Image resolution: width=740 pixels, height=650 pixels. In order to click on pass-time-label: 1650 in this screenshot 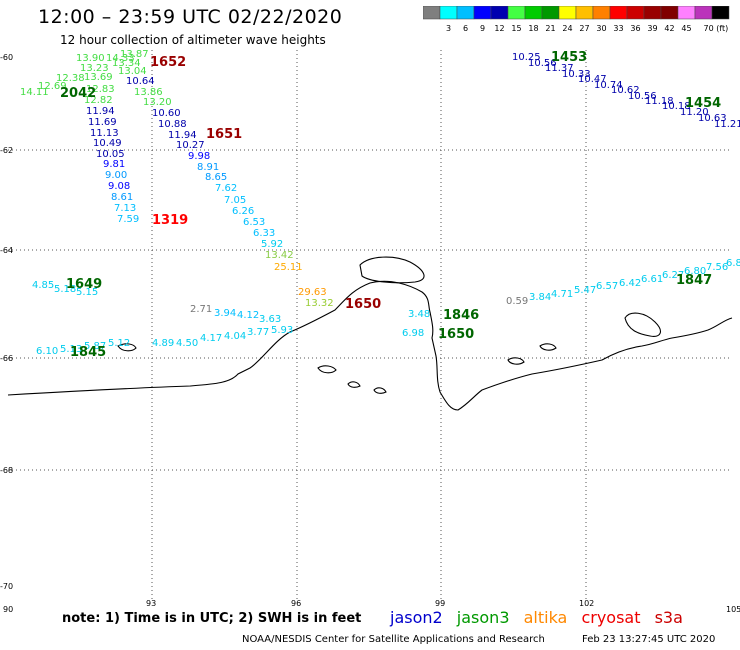, I will do `click(363, 304)`.